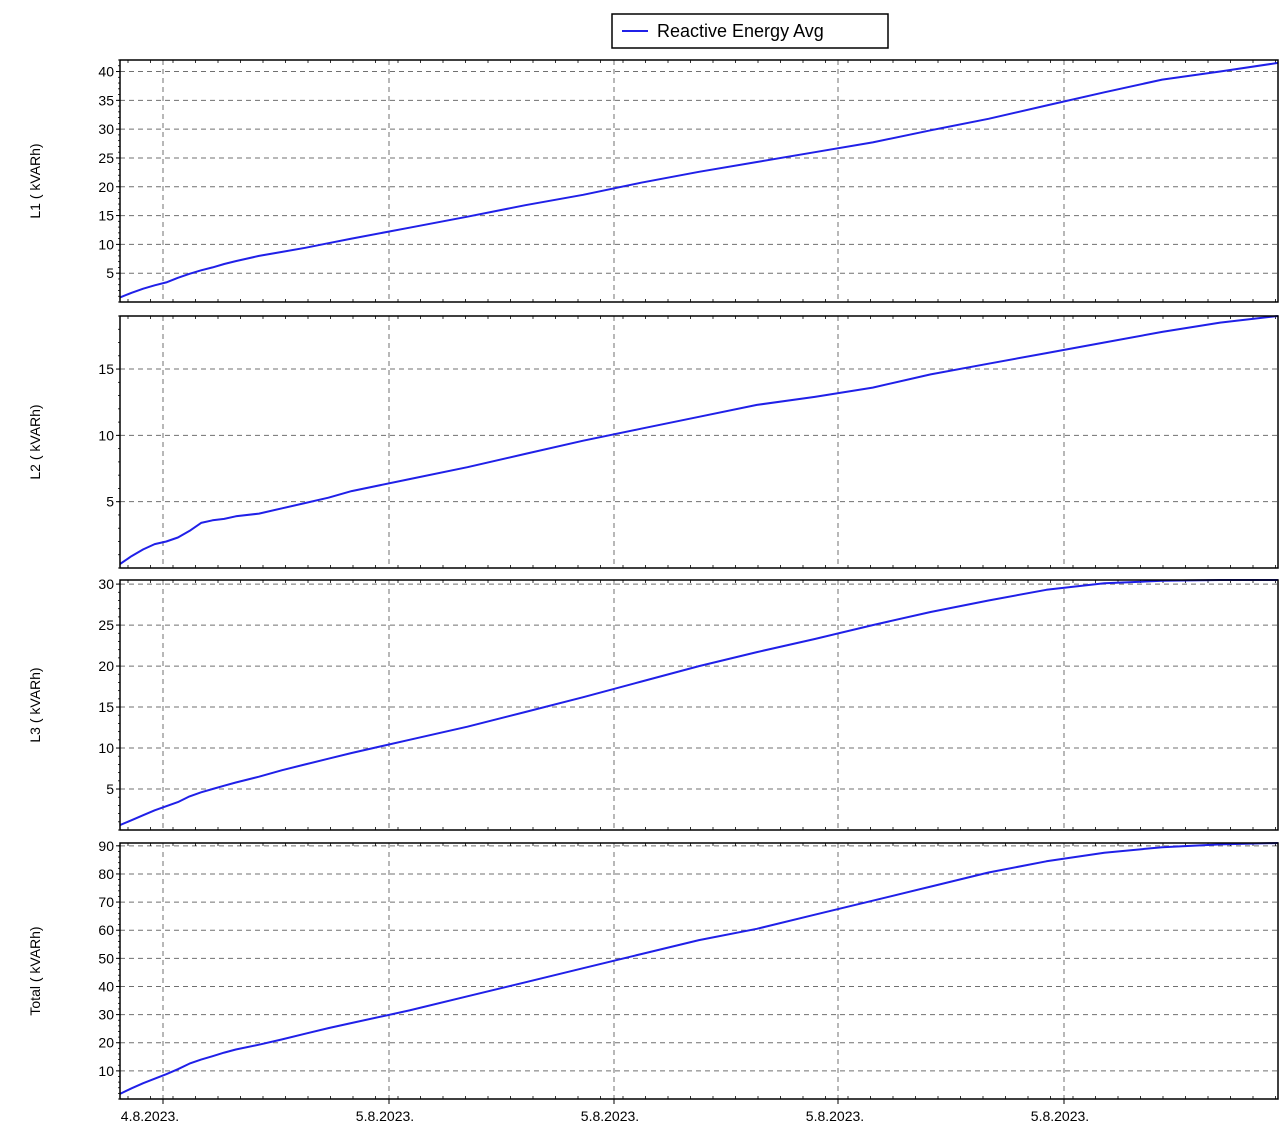  Describe the element at coordinates (106, 846) in the screenshot. I see `y-tick-label: 90` at that location.